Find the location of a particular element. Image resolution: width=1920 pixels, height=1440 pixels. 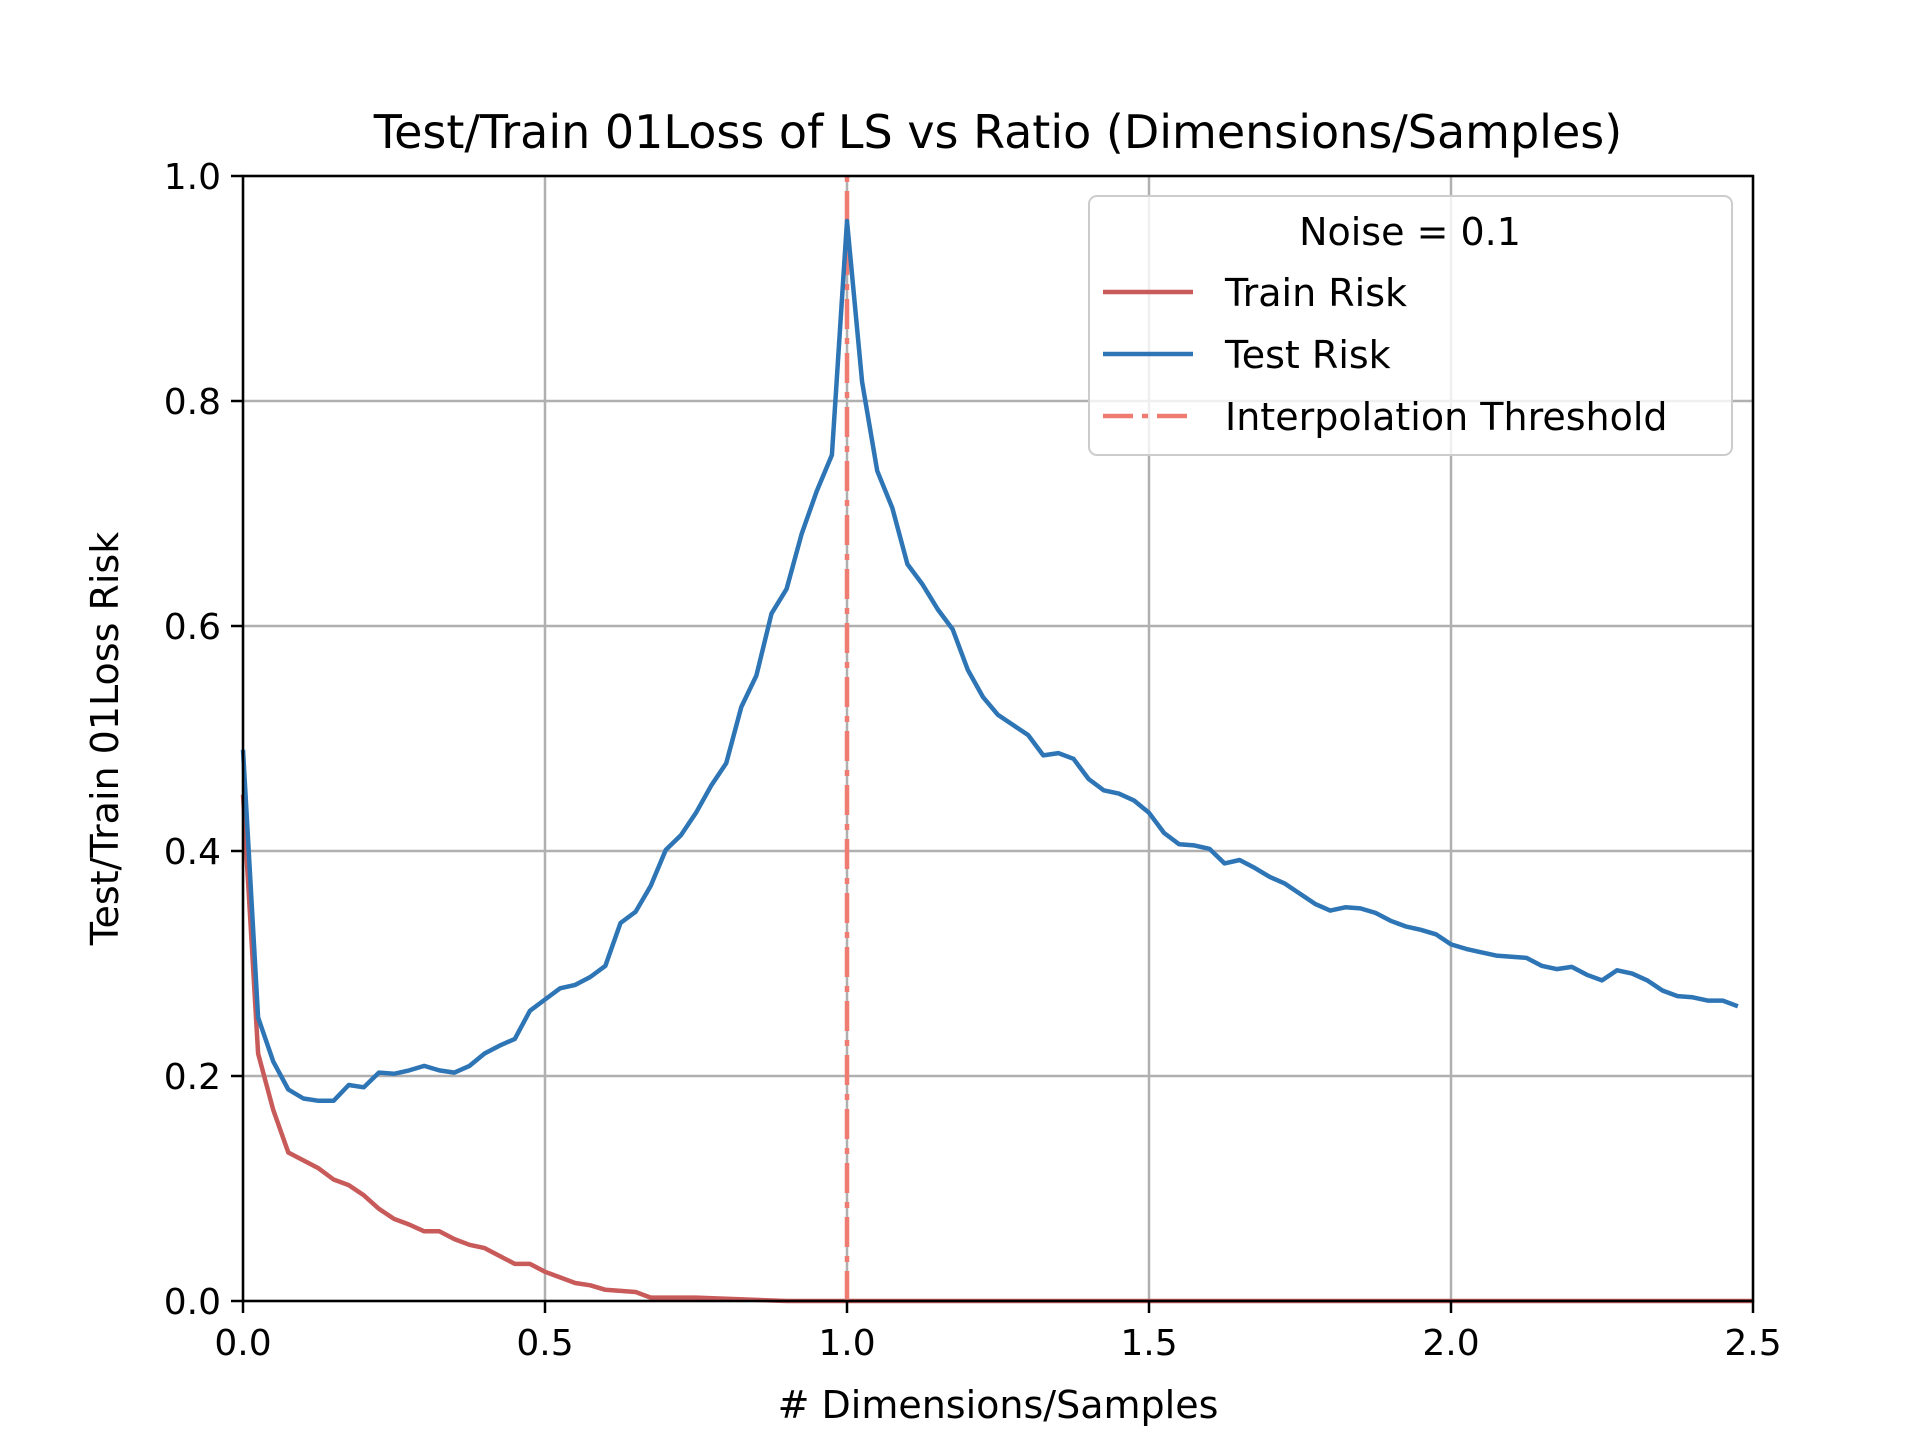

x-tick-label: 2.5 is located at coordinates (1752, 1343).